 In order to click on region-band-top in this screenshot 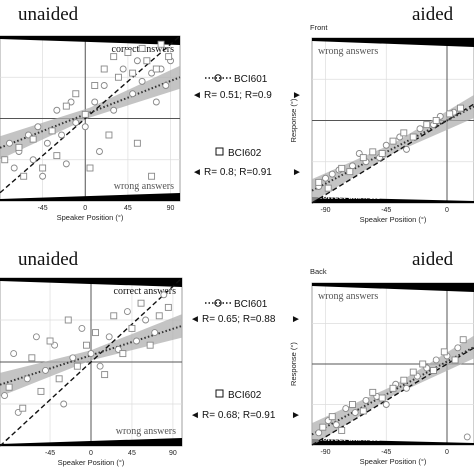, I will do `click(91, 282)`.